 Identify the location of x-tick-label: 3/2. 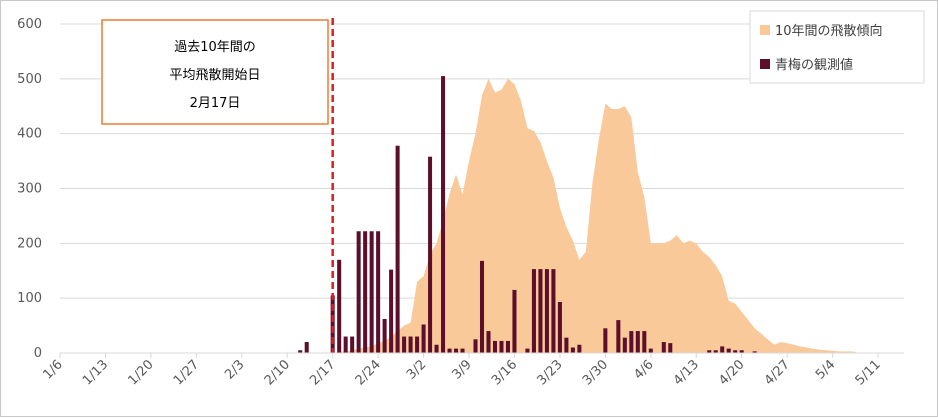
(416, 369).